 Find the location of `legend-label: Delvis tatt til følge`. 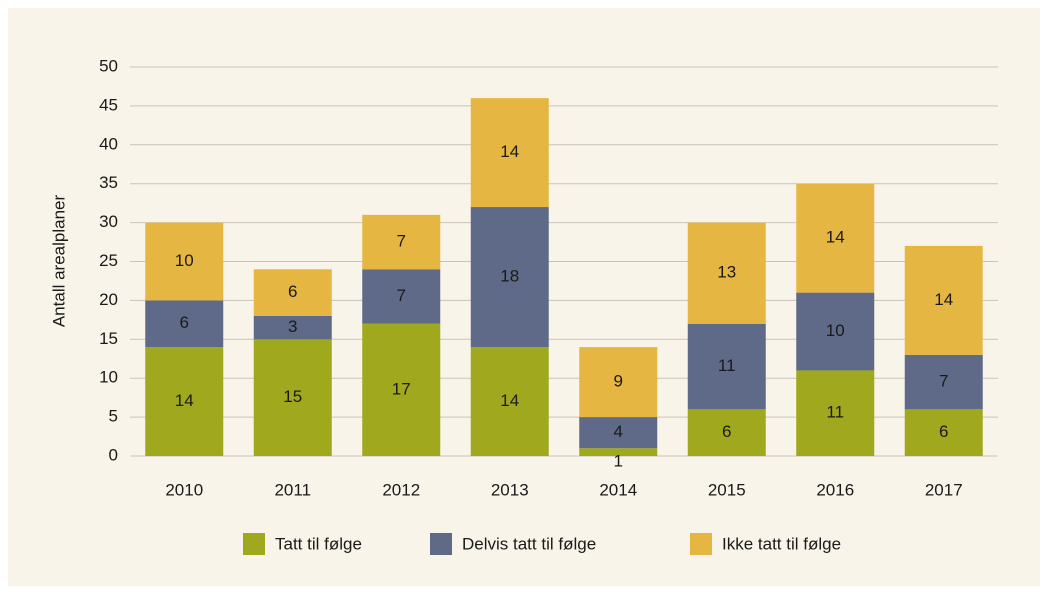

legend-label: Delvis tatt til følge is located at coordinates (529, 543).